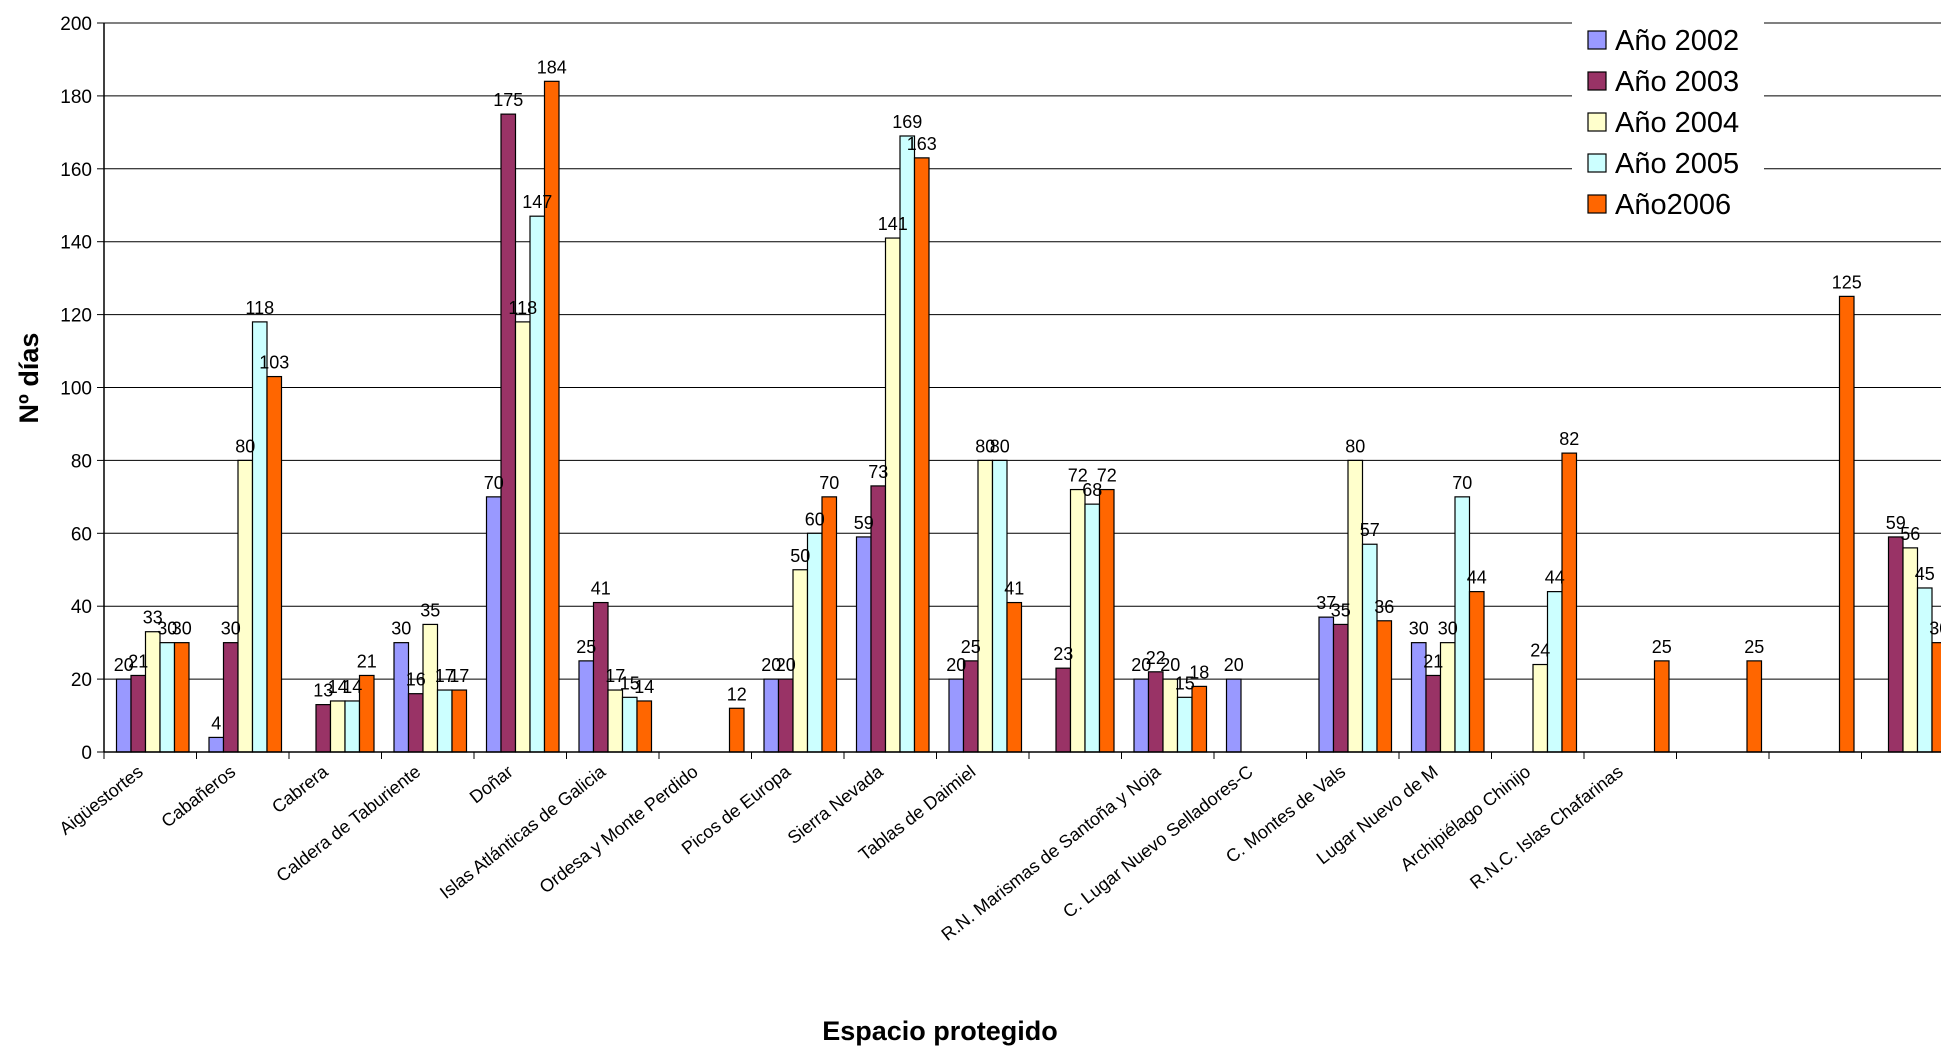  Describe the element at coordinates (771, 715) in the screenshot. I see `bar-año-2002-7` at that location.